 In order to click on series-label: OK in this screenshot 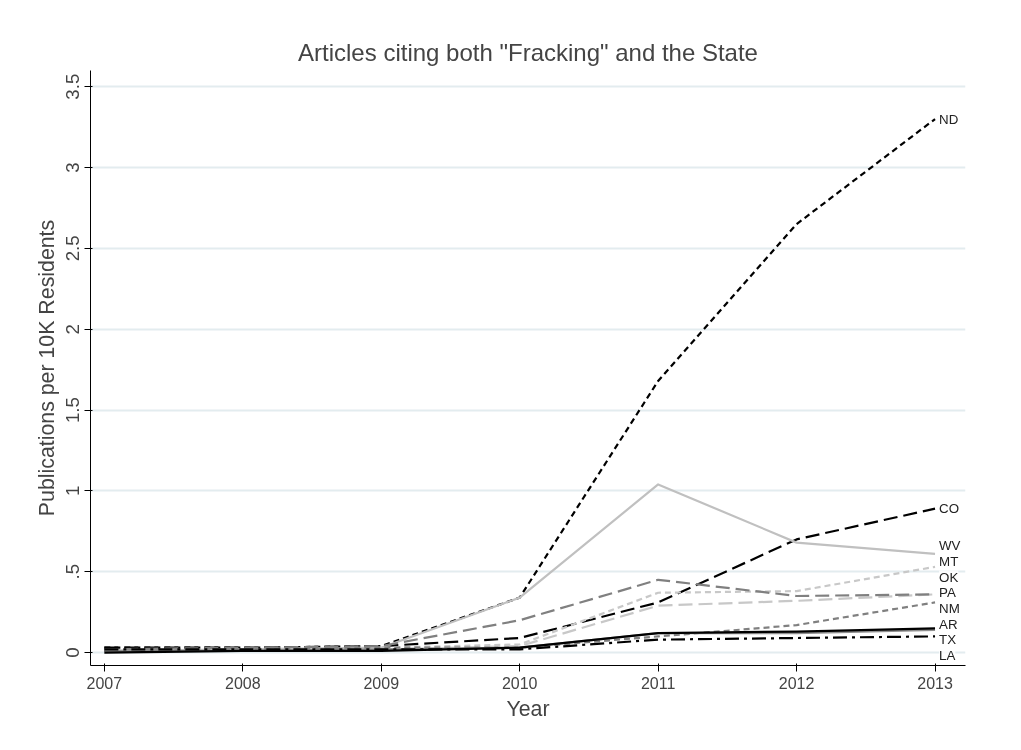, I will do `click(949, 578)`.